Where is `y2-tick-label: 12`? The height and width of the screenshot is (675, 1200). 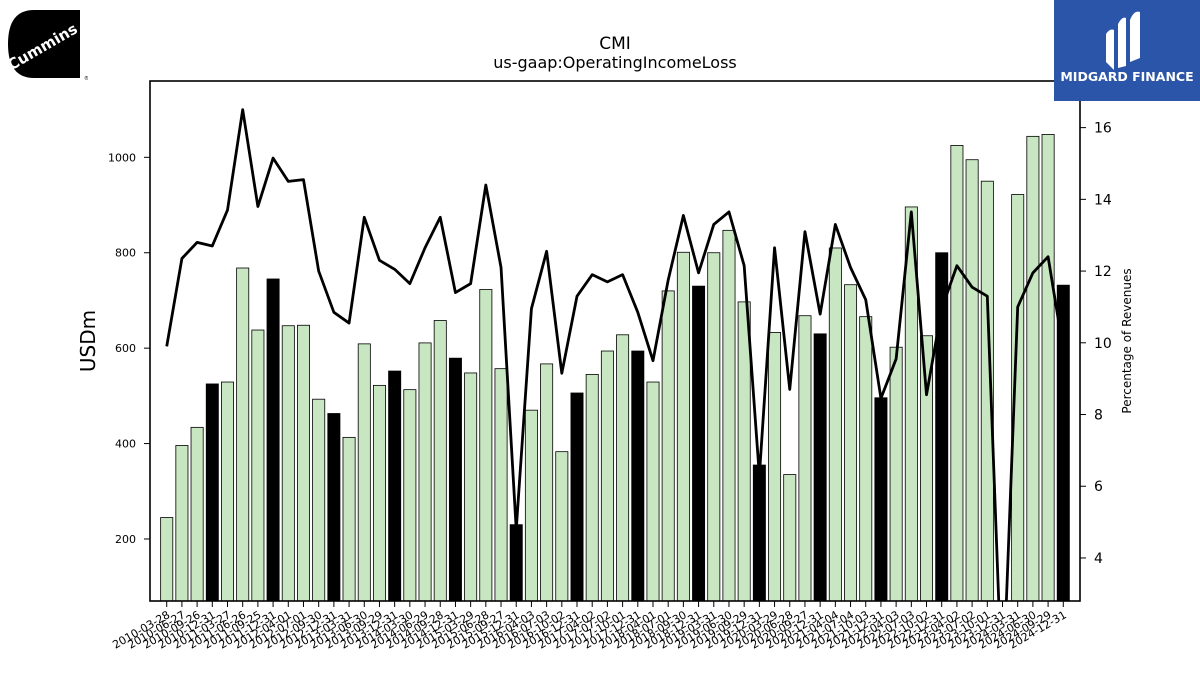 y2-tick-label: 12 is located at coordinates (1103, 272).